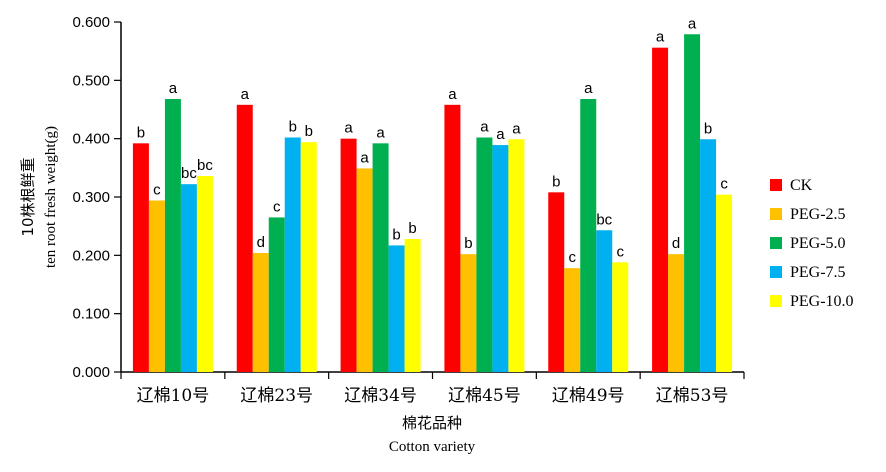 Image resolution: width=886 pixels, height=472 pixels. Describe the element at coordinates (432, 389) in the screenshot. I see `x-axis-ticks: 辽棉10号 辽棉23号 辽棉34号 辽棉45号 辽棉49号 辽棉53号` at that location.